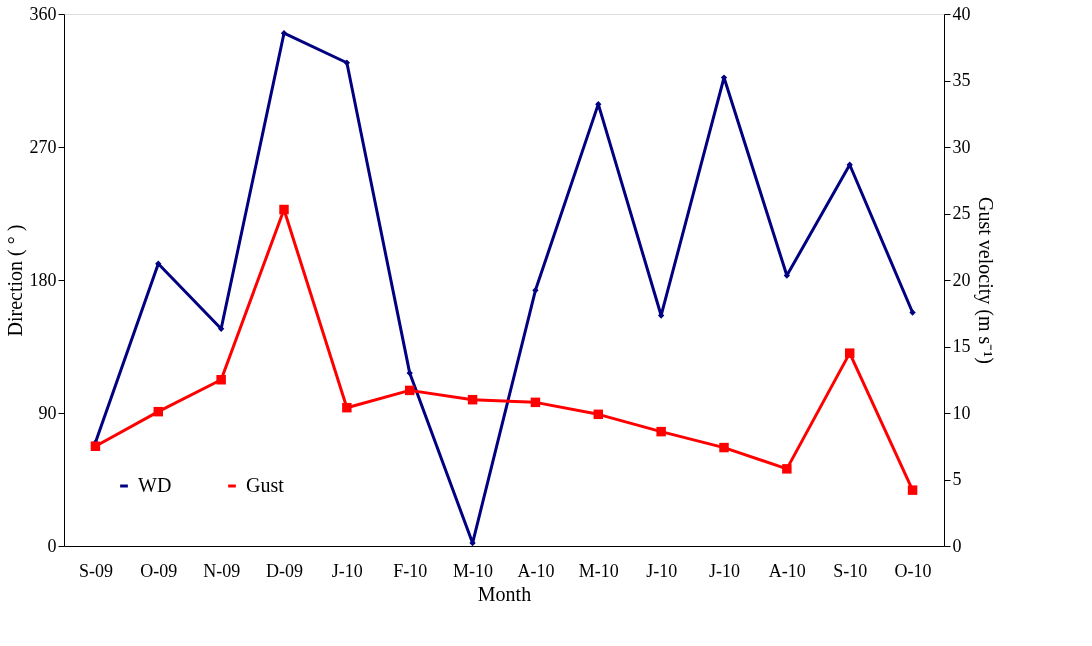 The width and height of the screenshot is (1092, 646). Describe the element at coordinates (961, 279) in the screenshot. I see `y2-tick-label: 20` at that location.